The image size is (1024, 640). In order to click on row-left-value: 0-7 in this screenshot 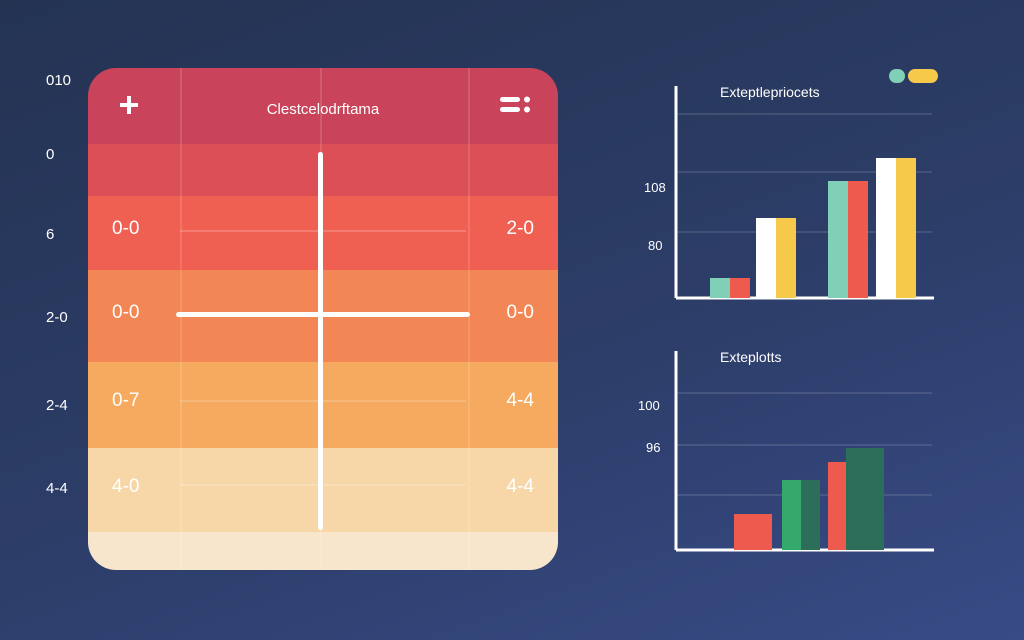, I will do `click(126, 400)`.